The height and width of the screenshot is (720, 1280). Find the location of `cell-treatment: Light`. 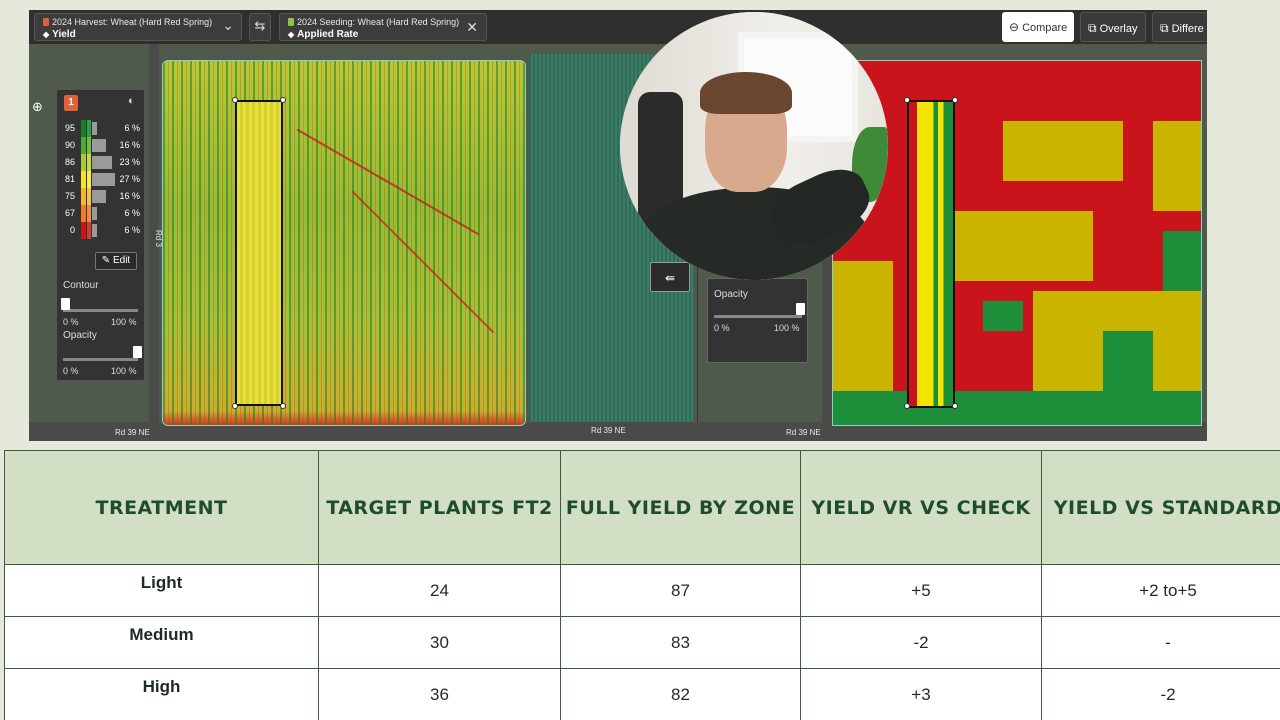

cell-treatment: Light is located at coordinates (161, 590).